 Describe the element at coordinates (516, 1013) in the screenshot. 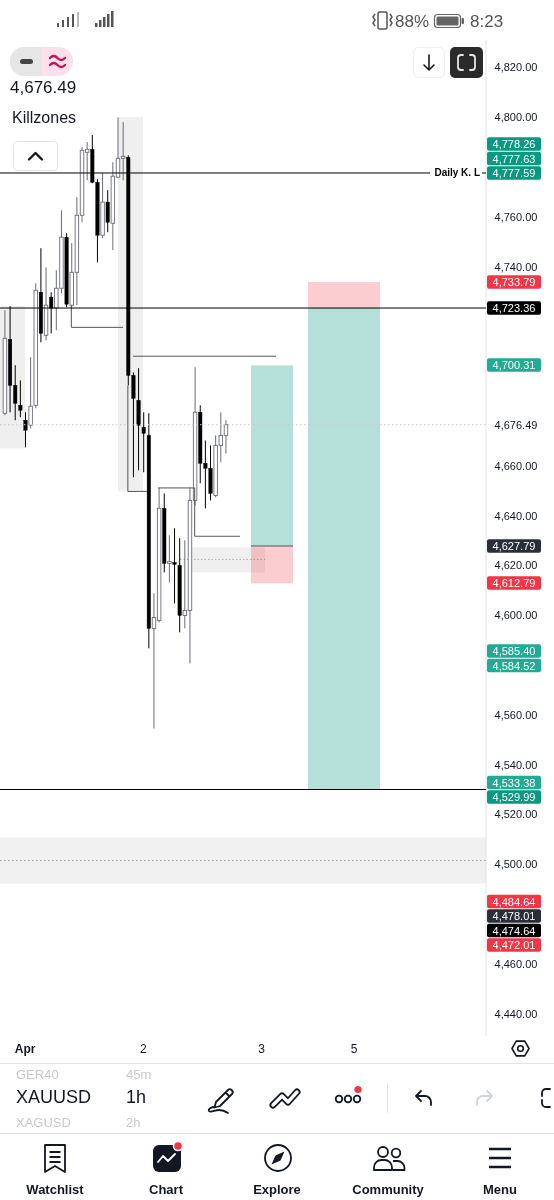

I see `y-tick-label: 4,440.00` at that location.